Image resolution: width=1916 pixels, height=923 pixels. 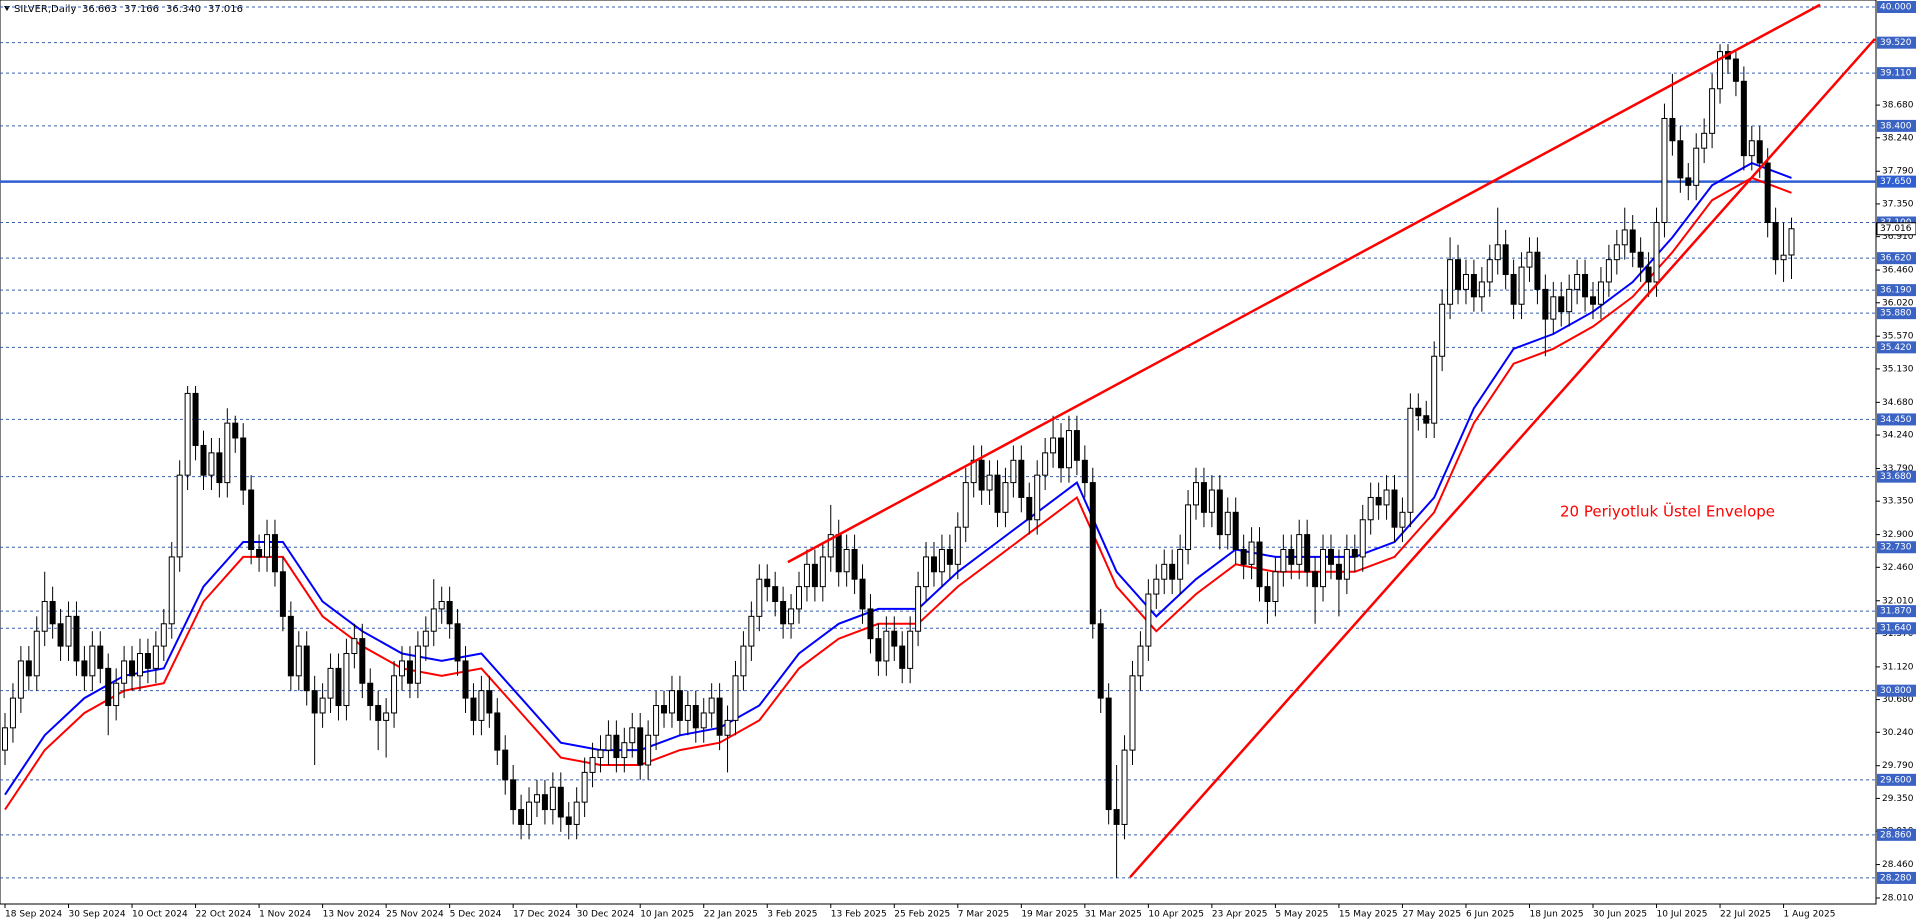 I want to click on y-tick-label: 36.910, so click(x=1898, y=237).